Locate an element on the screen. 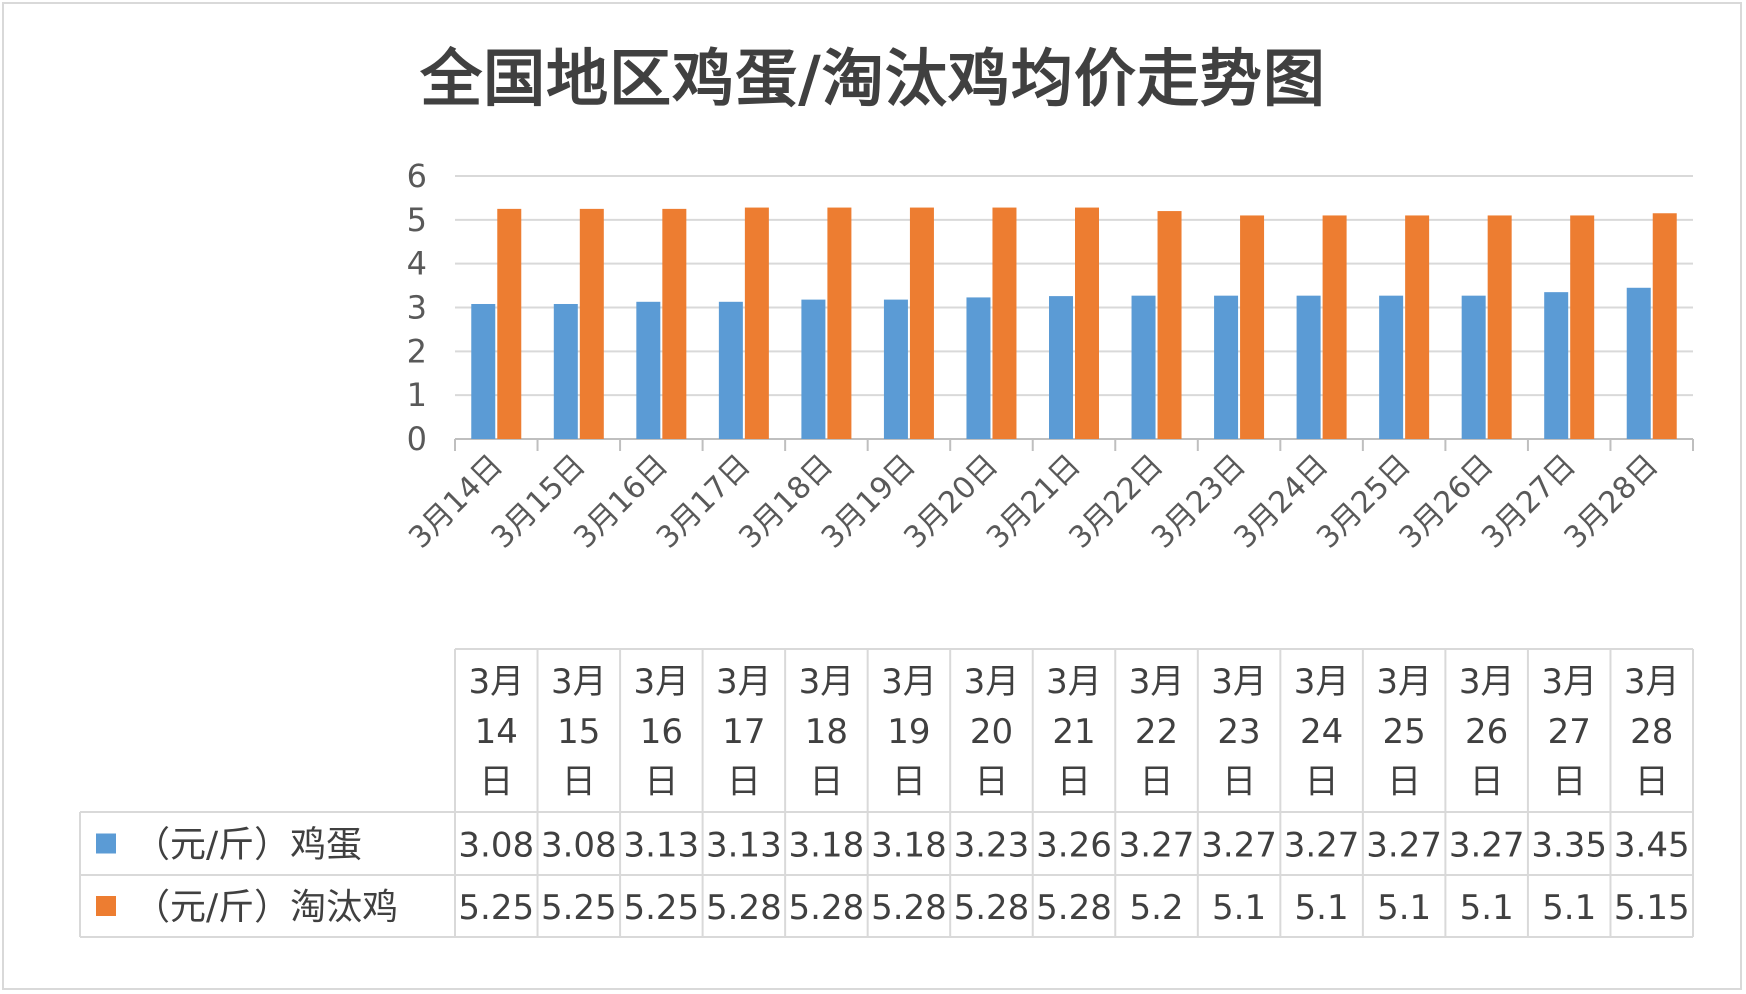 This screenshot has height=994, width=1746. table-header-cell: 23 is located at coordinates (1238, 732).